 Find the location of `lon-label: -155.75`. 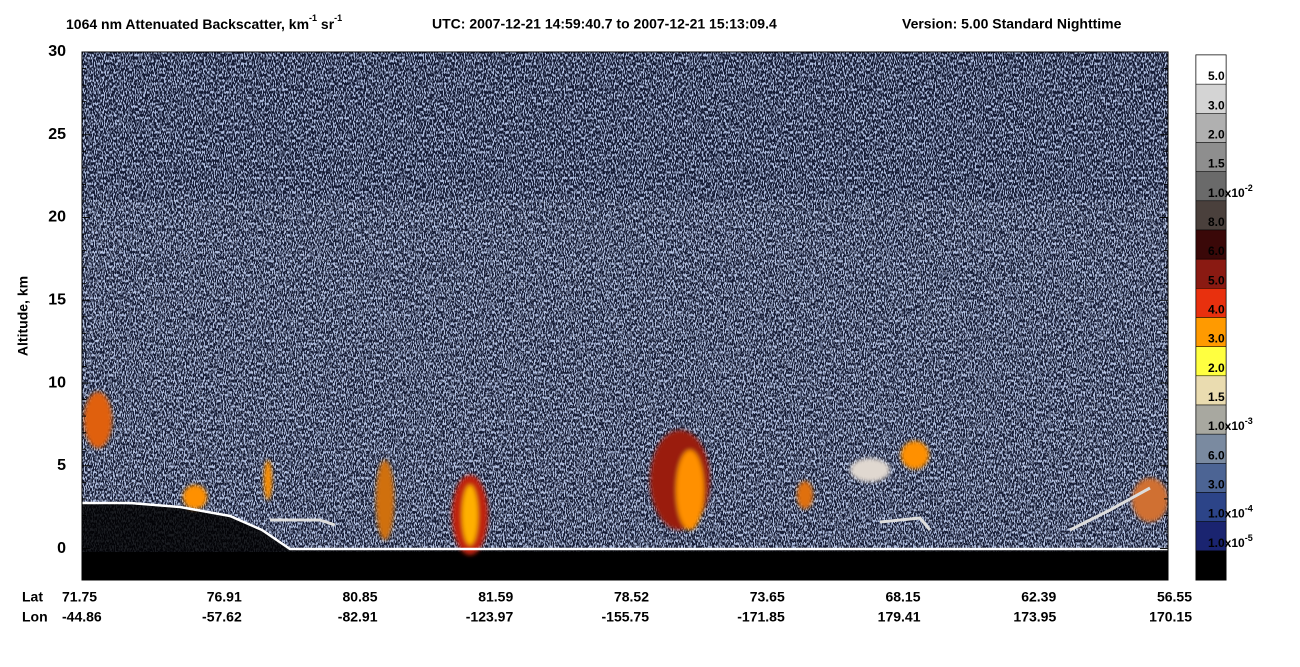

lon-label: -155.75 is located at coordinates (626, 617).